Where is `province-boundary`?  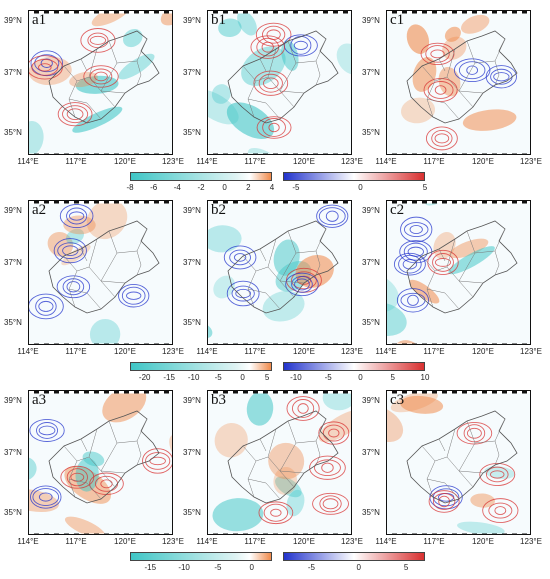 province-boundary is located at coordinates (283, 77).